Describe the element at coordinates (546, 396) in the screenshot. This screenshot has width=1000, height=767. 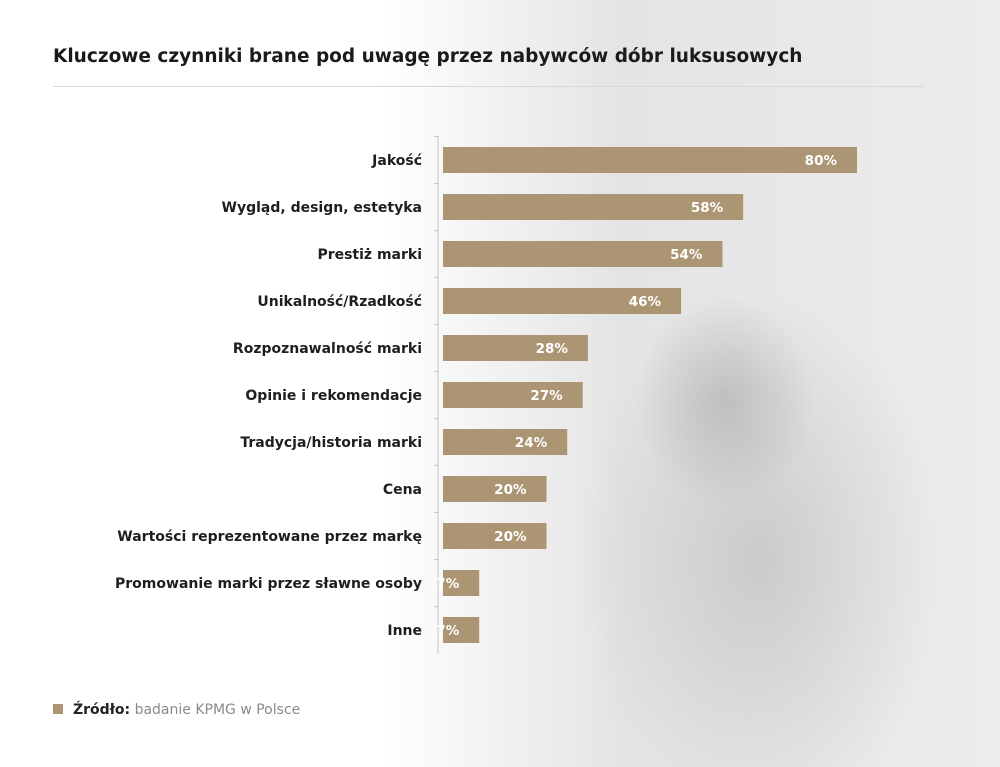
I see `value-label: 27%` at that location.